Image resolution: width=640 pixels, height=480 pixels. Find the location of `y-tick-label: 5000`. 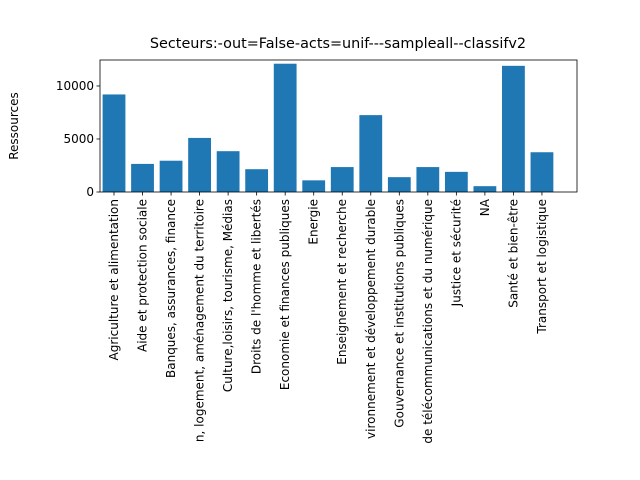

y-tick-label: 5000 is located at coordinates (78, 139).